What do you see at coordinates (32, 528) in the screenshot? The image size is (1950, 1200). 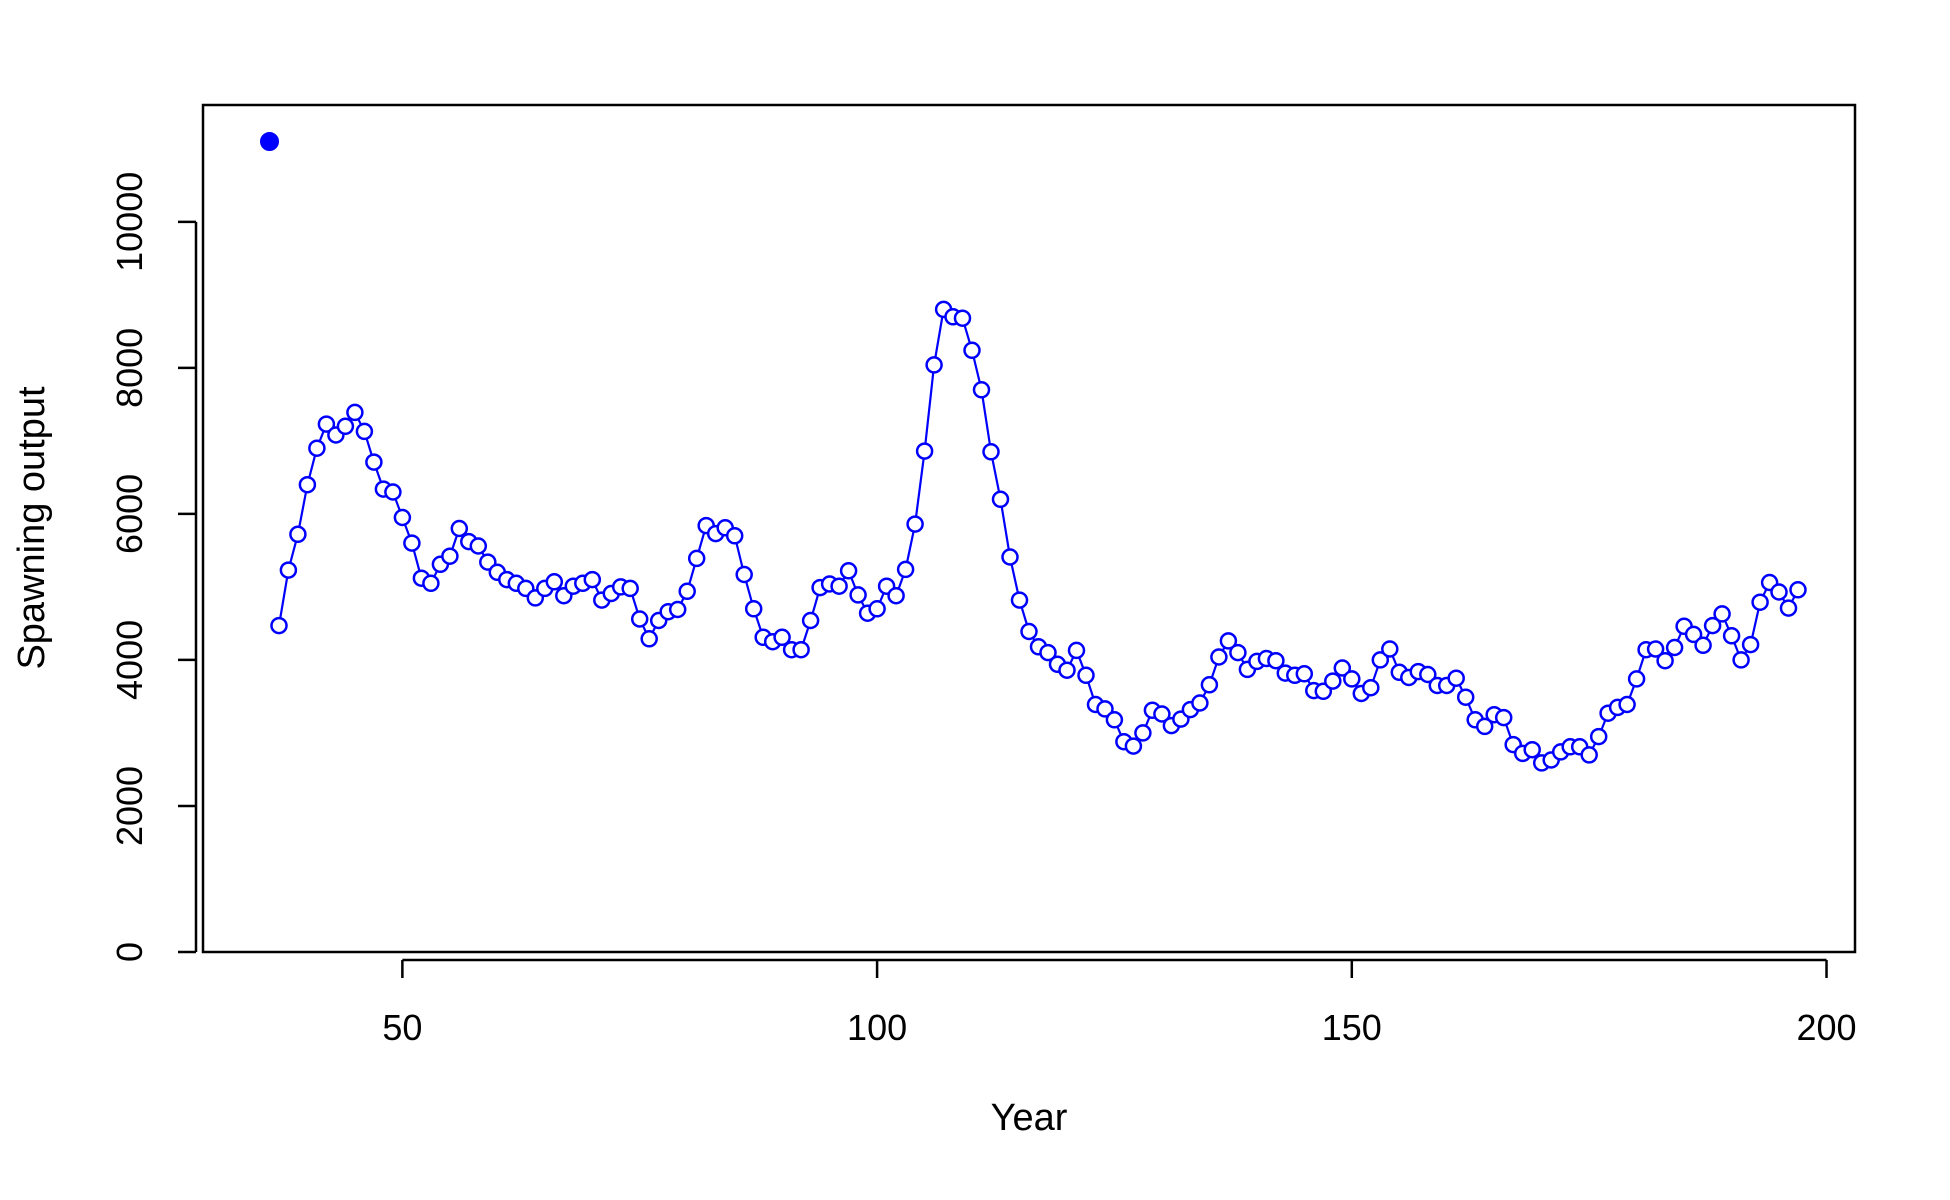 I see `y-axis-title: Spawning output` at bounding box center [32, 528].